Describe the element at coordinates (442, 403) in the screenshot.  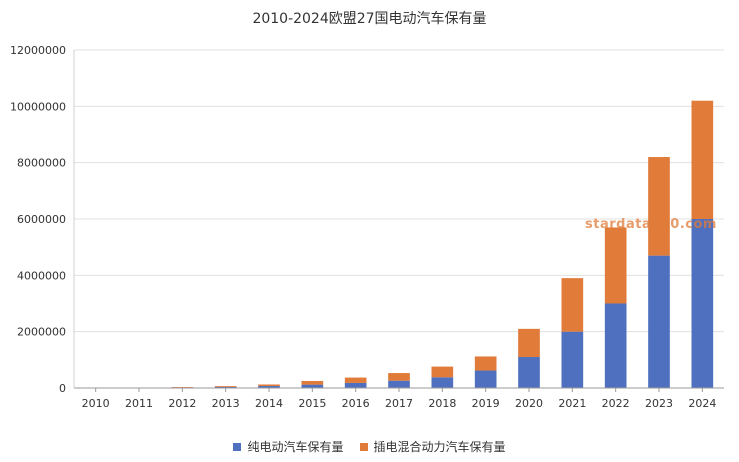
I see `x-tick-label: 2018` at that location.